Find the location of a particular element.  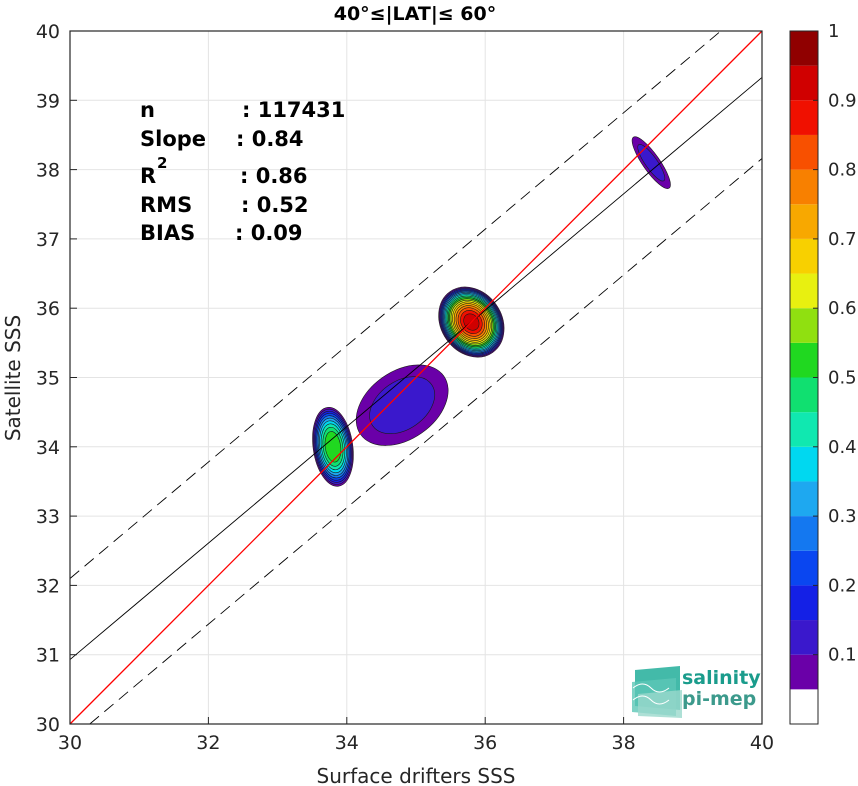

colorbar-tick-label: 0.5 is located at coordinates (842, 378).